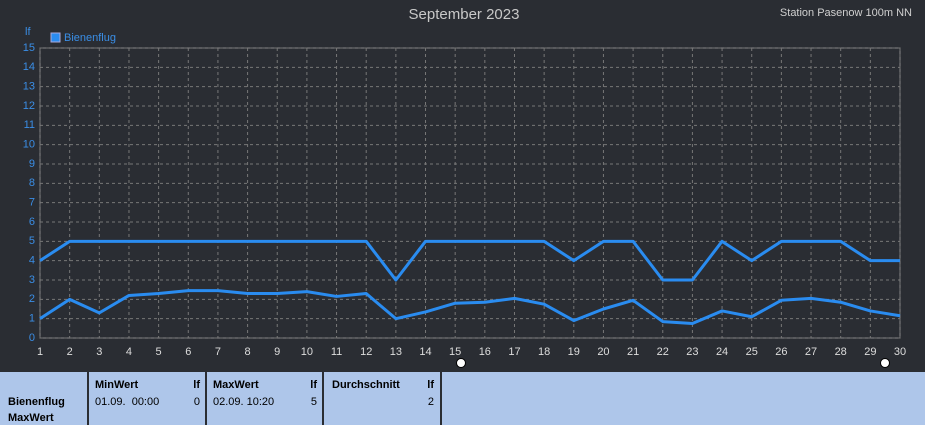 Image resolution: width=925 pixels, height=425 pixels. What do you see at coordinates (841, 352) in the screenshot?
I see `x-tick-label: 28` at bounding box center [841, 352].